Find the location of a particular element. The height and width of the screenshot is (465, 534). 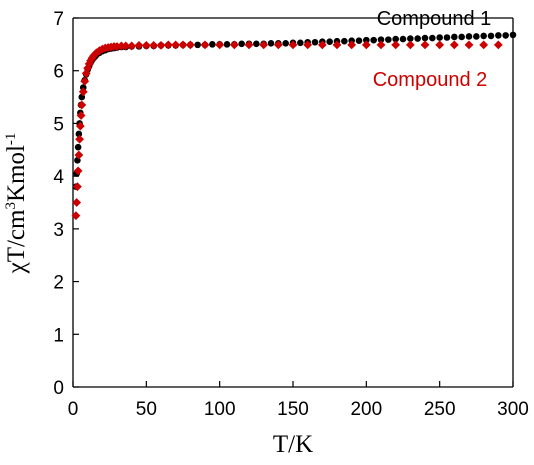

y-tick-label: 7 is located at coordinates (58, 19).